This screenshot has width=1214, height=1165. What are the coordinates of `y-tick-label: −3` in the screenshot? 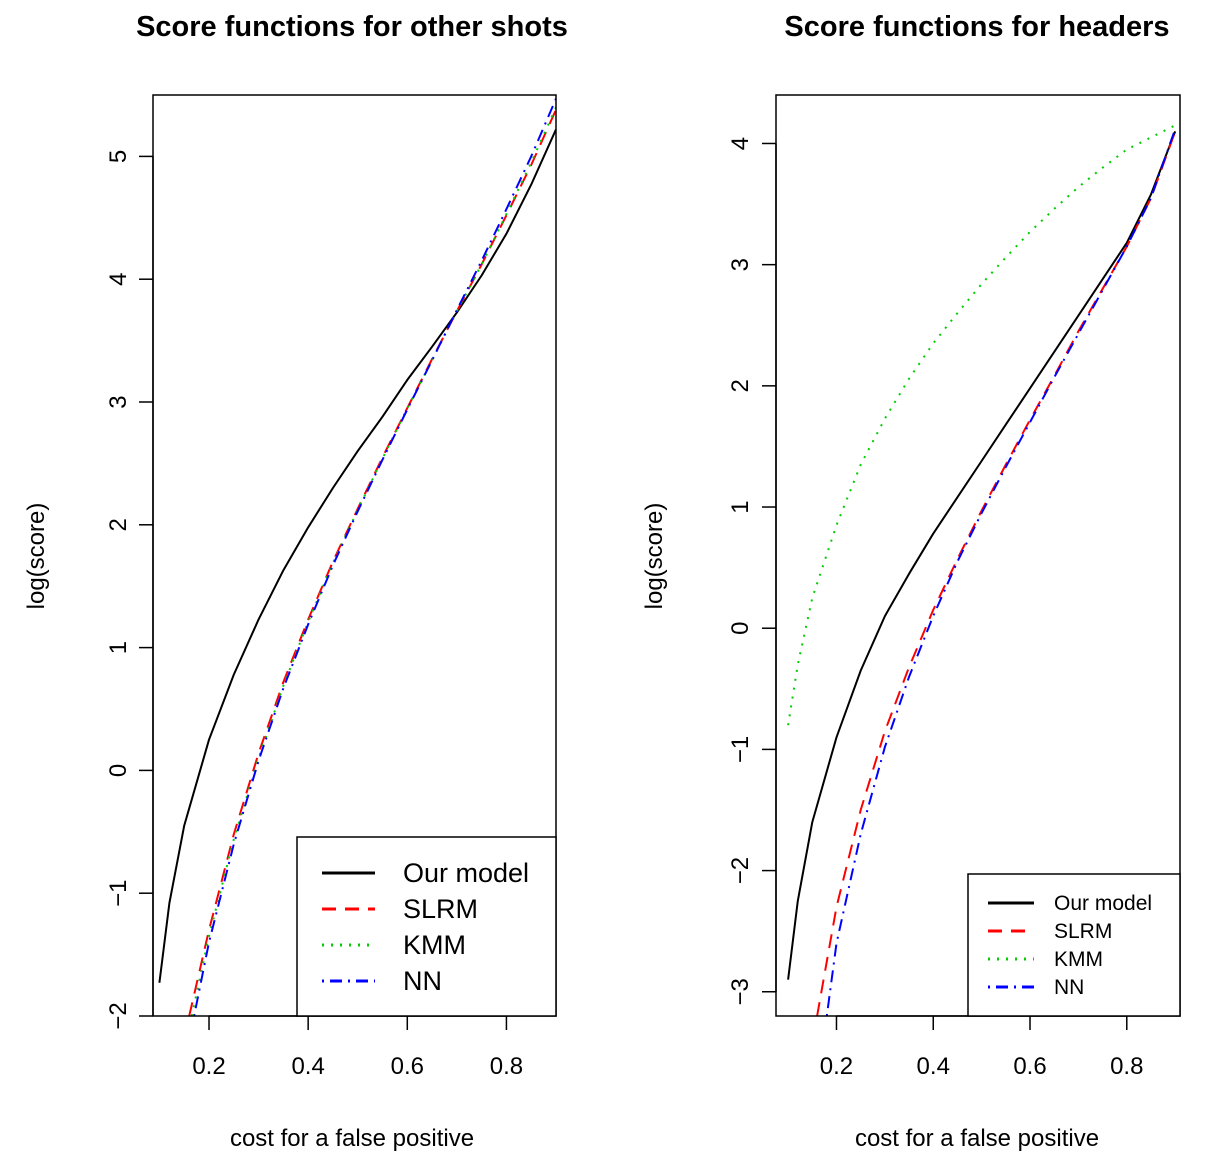 It's located at (740, 991).